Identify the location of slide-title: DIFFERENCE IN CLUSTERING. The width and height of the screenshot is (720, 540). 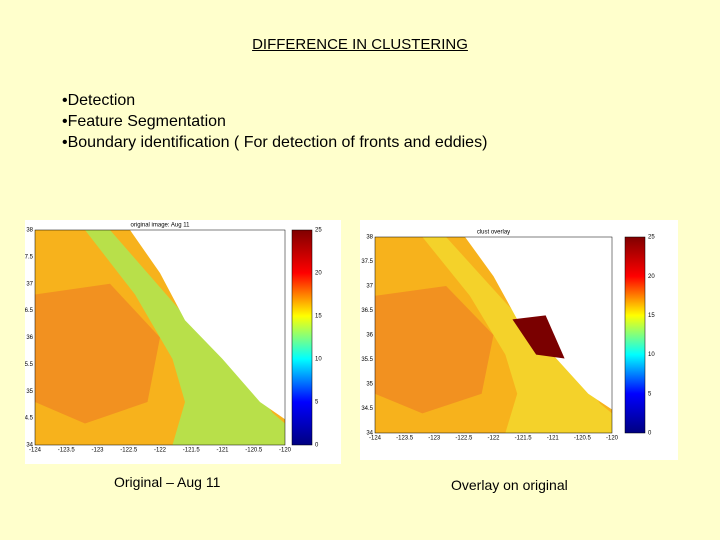
(360, 44).